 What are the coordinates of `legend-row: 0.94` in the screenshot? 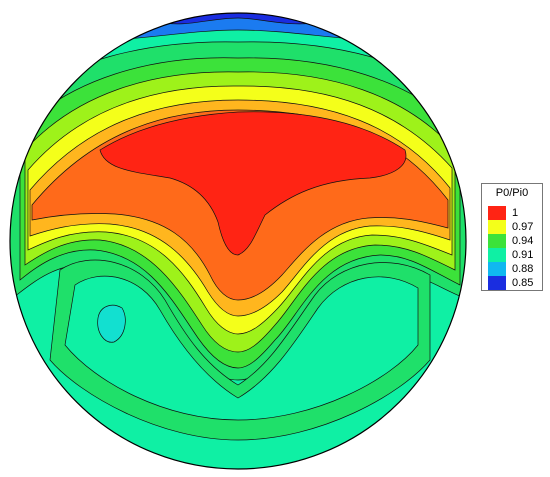 It's located at (515, 241).